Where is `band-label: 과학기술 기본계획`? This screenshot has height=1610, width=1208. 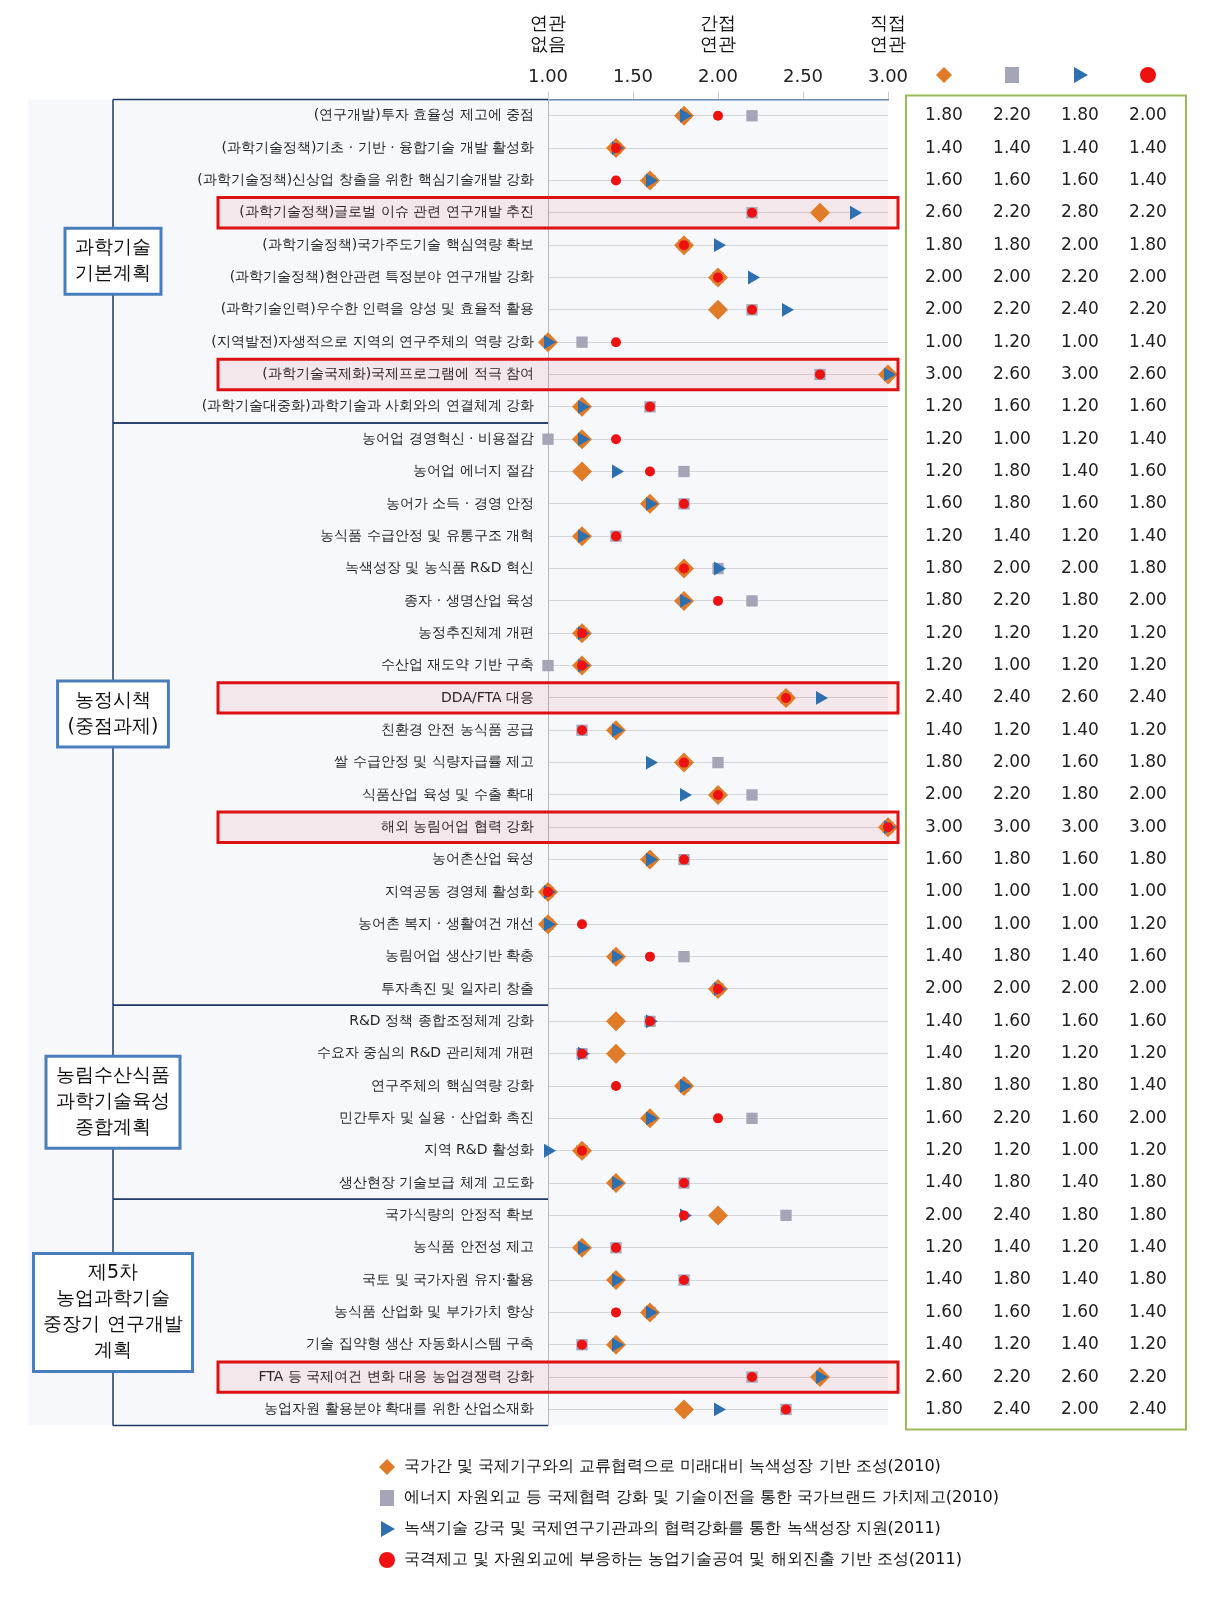
band-label: 과학기술 기본계획 is located at coordinates (113, 259).